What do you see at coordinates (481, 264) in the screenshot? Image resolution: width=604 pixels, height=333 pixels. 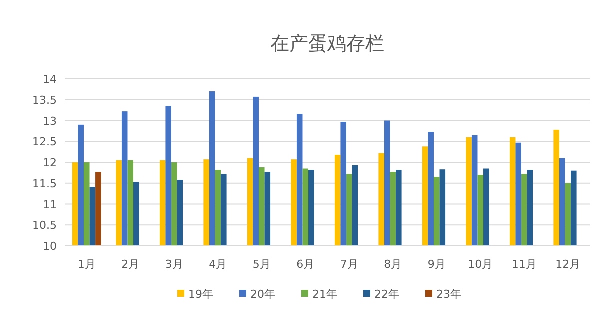 I see `x-tick-label: 10月` at bounding box center [481, 264].